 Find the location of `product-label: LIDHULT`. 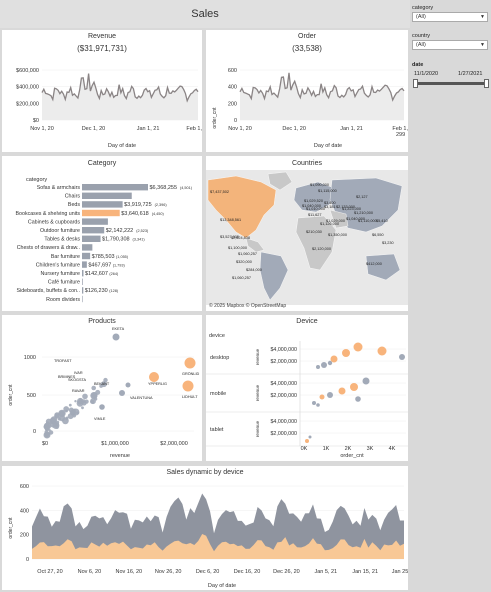

product-label: LIDHULT is located at coordinates (190, 397).